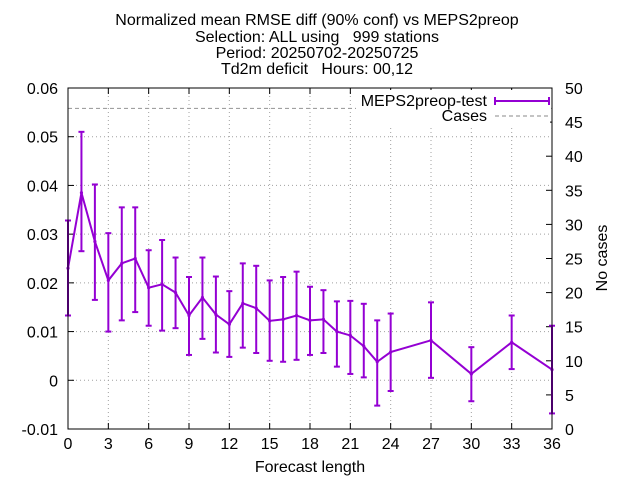 This screenshot has height=480, width=640. Describe the element at coordinates (317, 53) in the screenshot. I see `title-line-3: Period: 20250702-20250725` at that location.